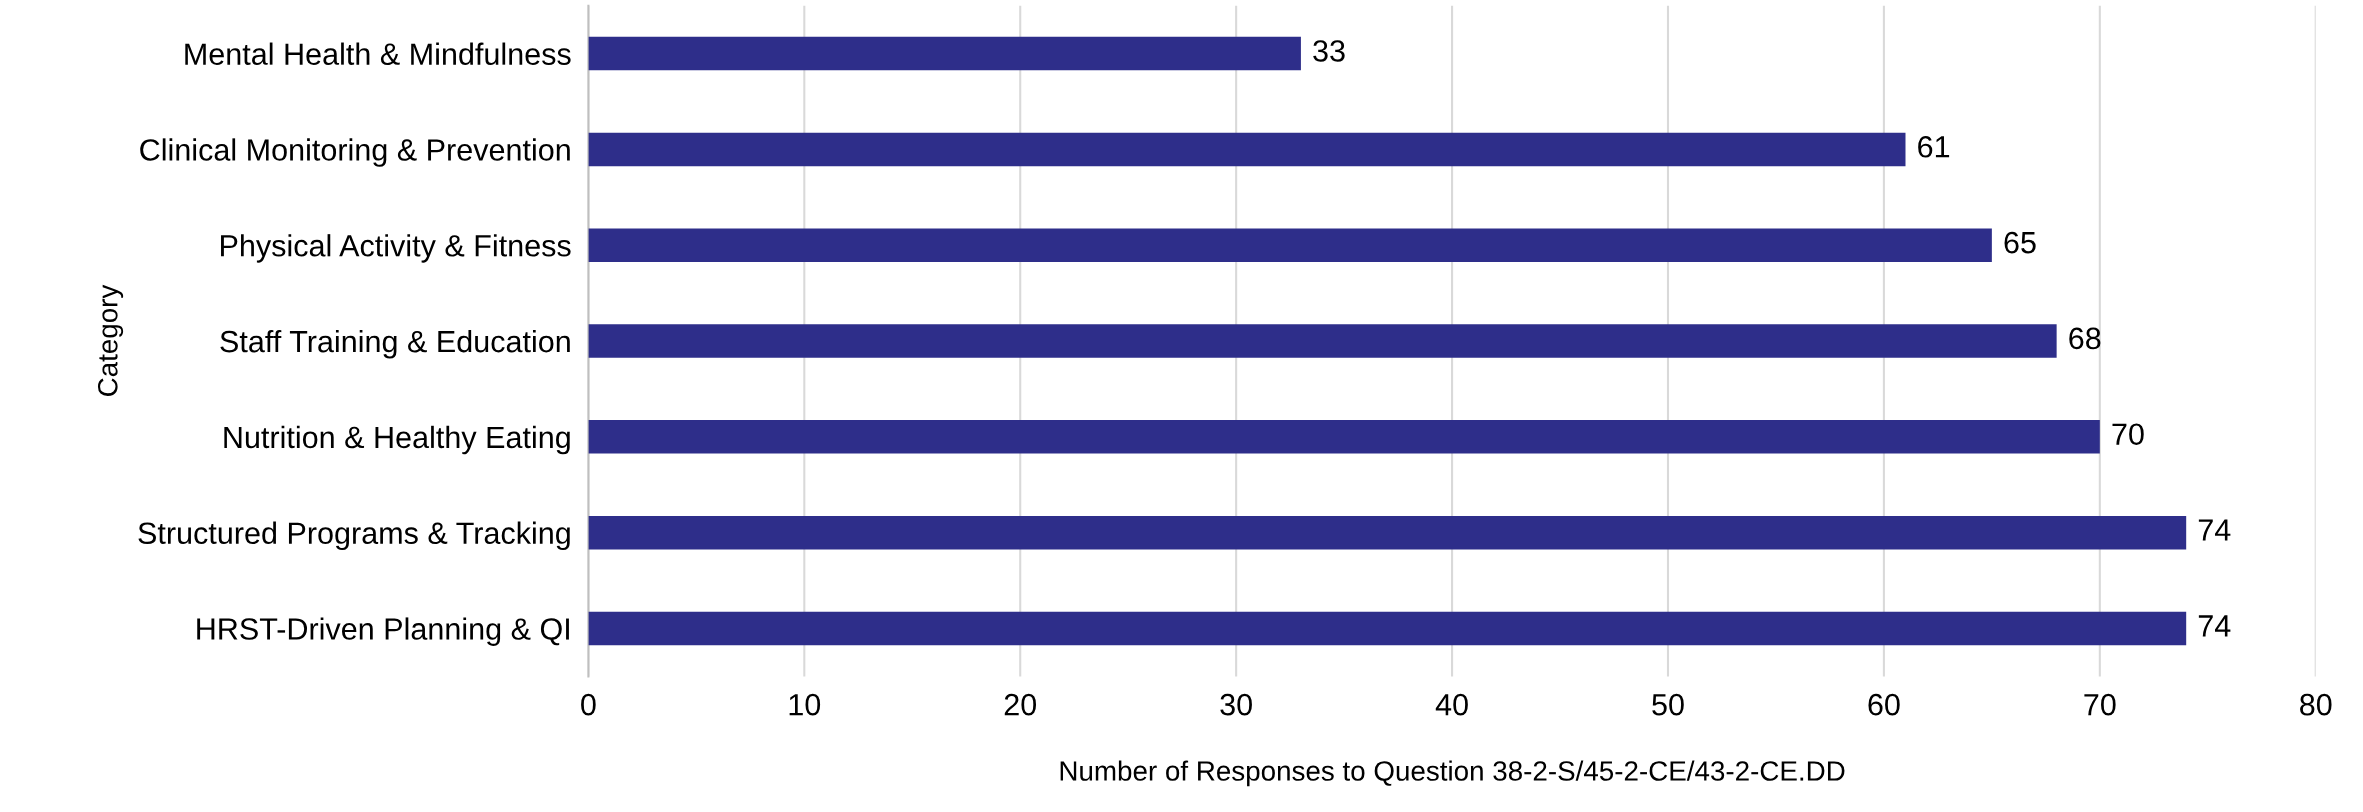 The height and width of the screenshot is (812, 2363). I want to click on data-label: 61, so click(1934, 146).